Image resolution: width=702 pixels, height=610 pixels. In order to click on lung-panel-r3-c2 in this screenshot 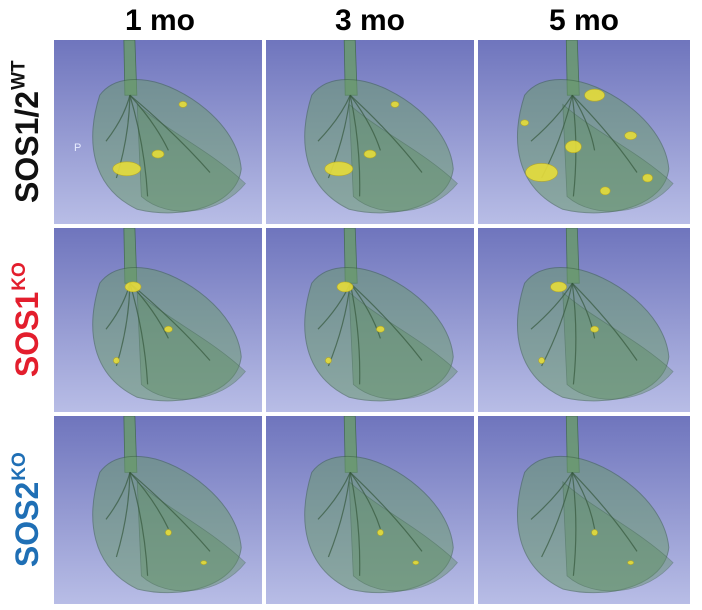, I will do `click(370, 510)`.